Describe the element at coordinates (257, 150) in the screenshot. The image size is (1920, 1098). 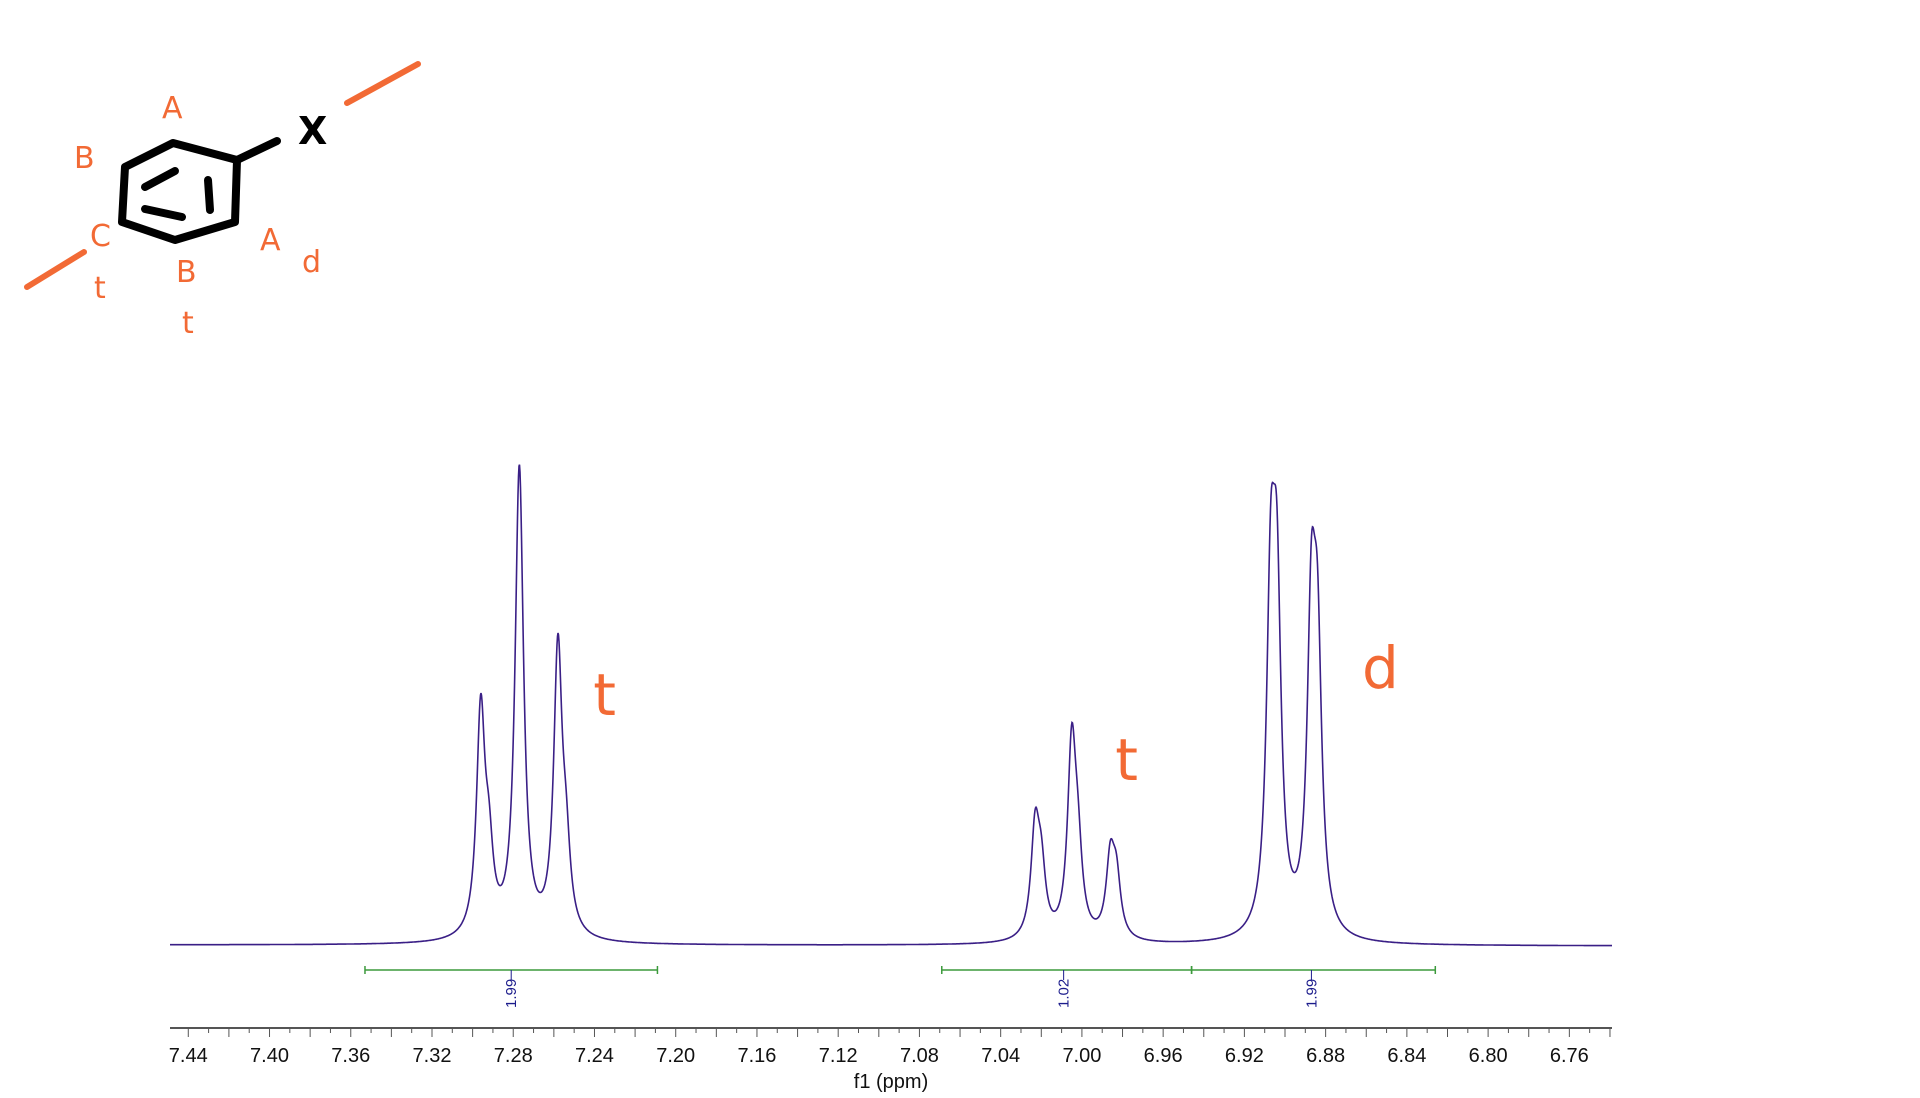
I see `substituent-bond` at that location.